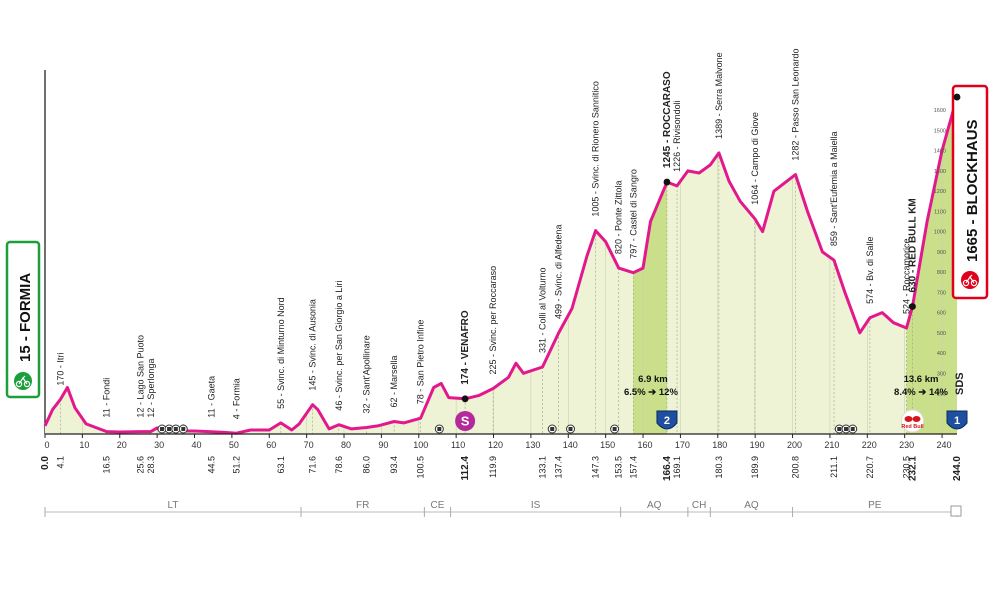  I want to click on waypoint-label: 1245 - ROCCARASO, so click(667, 119).